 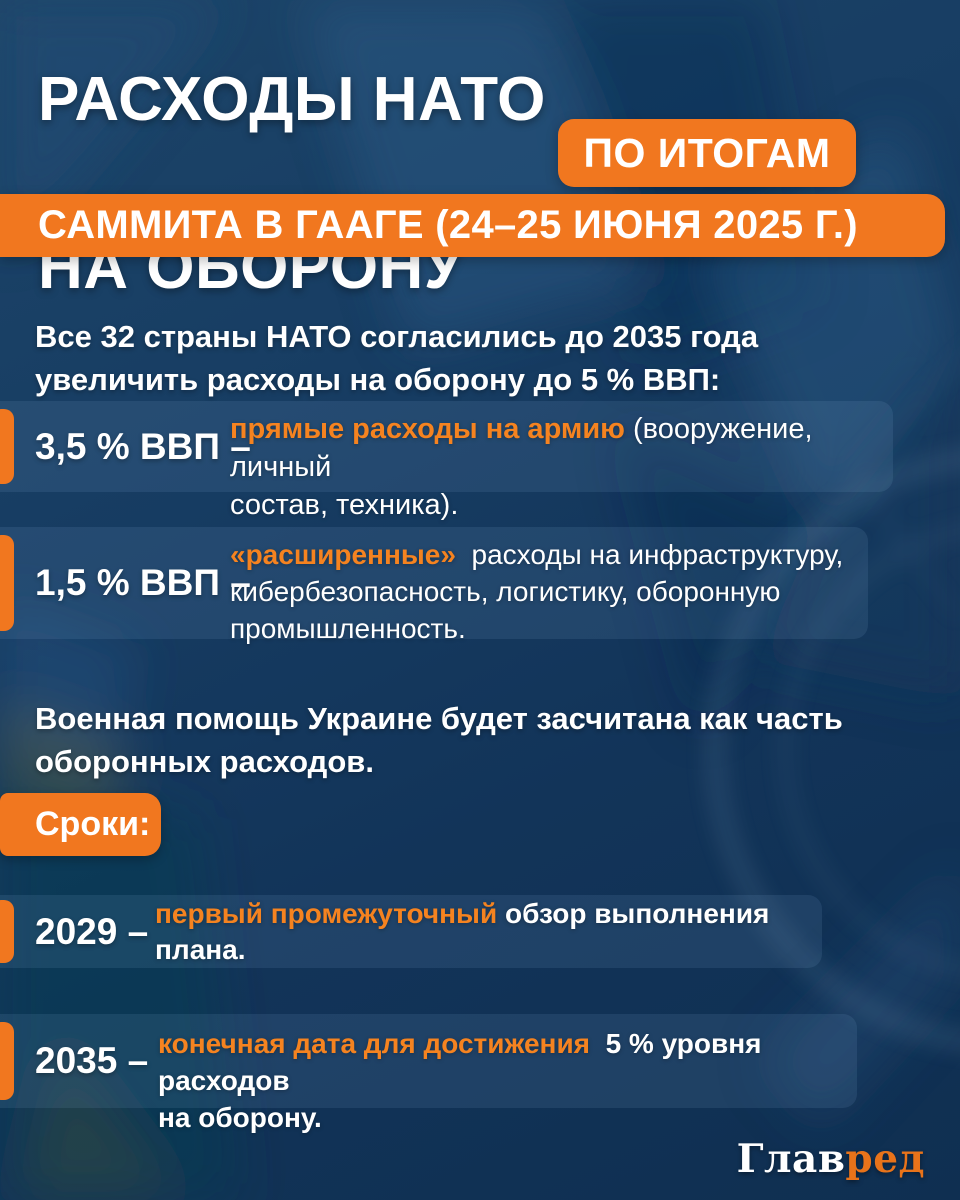 I want to click on header-badge: ПО ИТОГАМ, so click(x=707, y=153).